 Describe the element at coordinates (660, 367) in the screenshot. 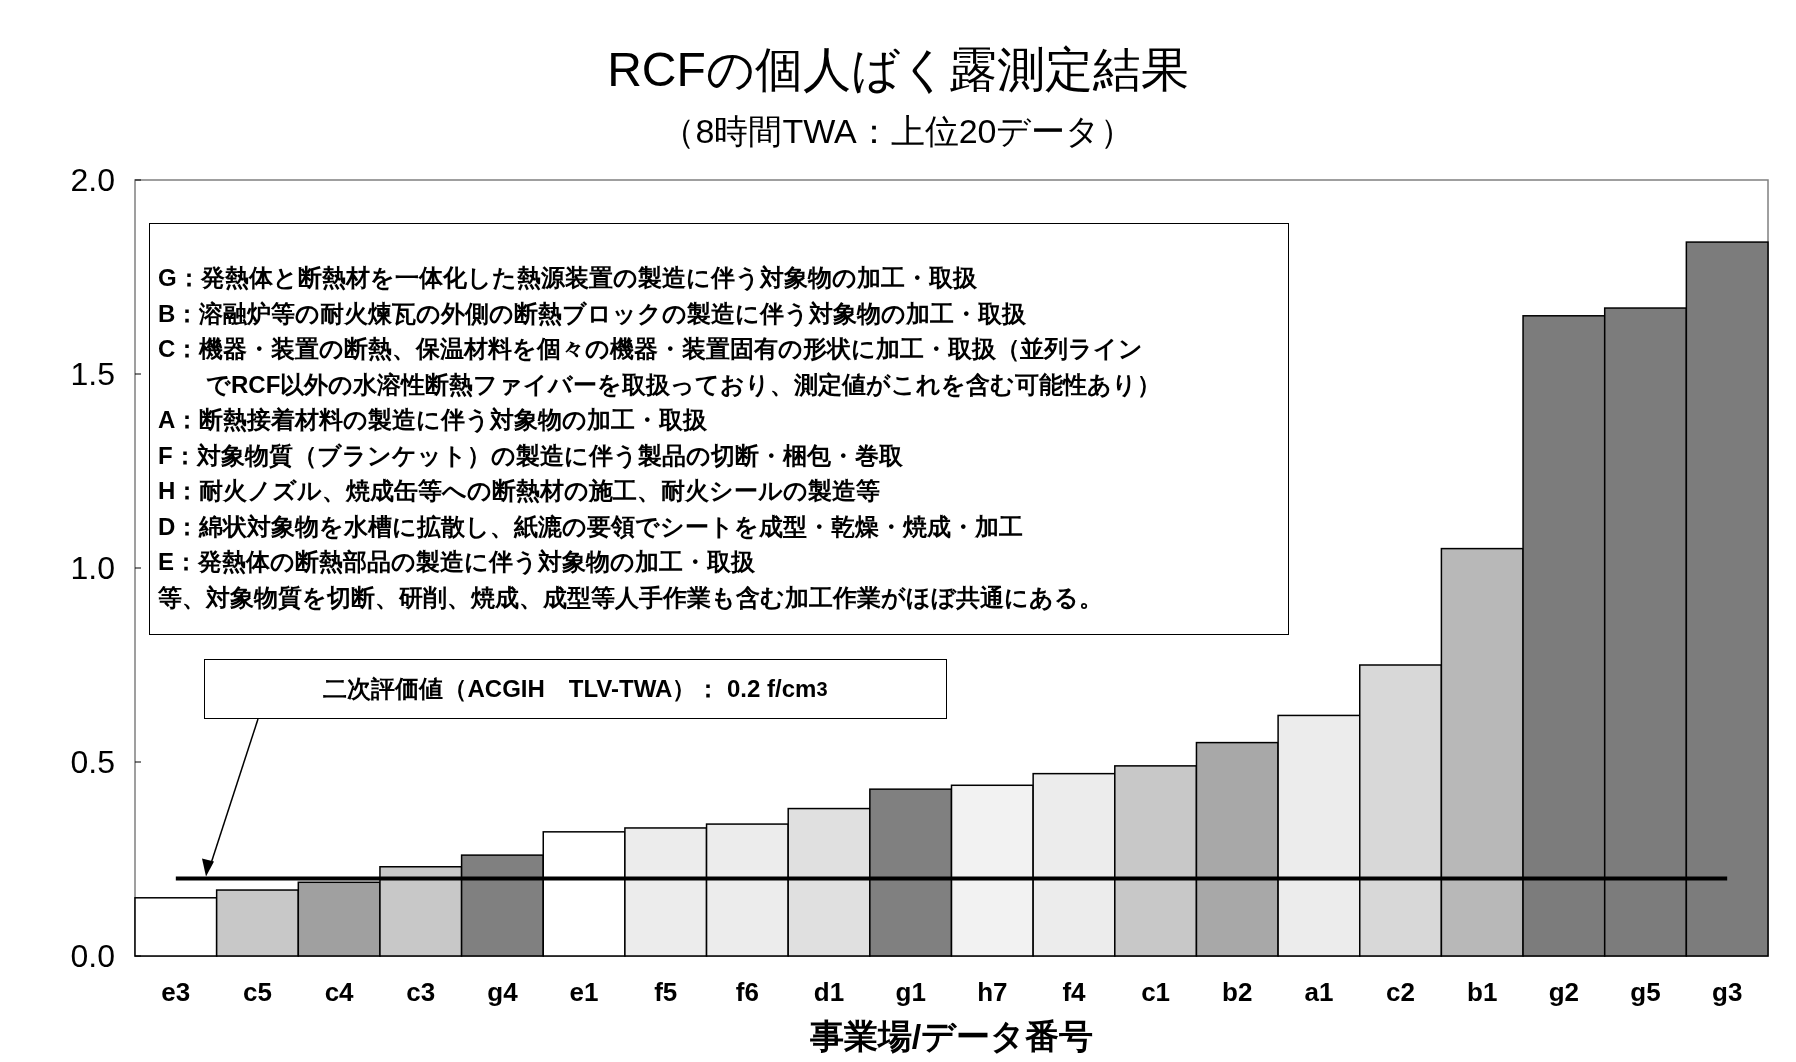

I see `annotation: C：機器・装置の断熱、保温材料を個々の機器・装置固有の形状に加工・取扱（並列ラインでRCF以外の水溶性断熱ファイバーを取扱っており、測定値がこれを含む可能性あり）` at that location.